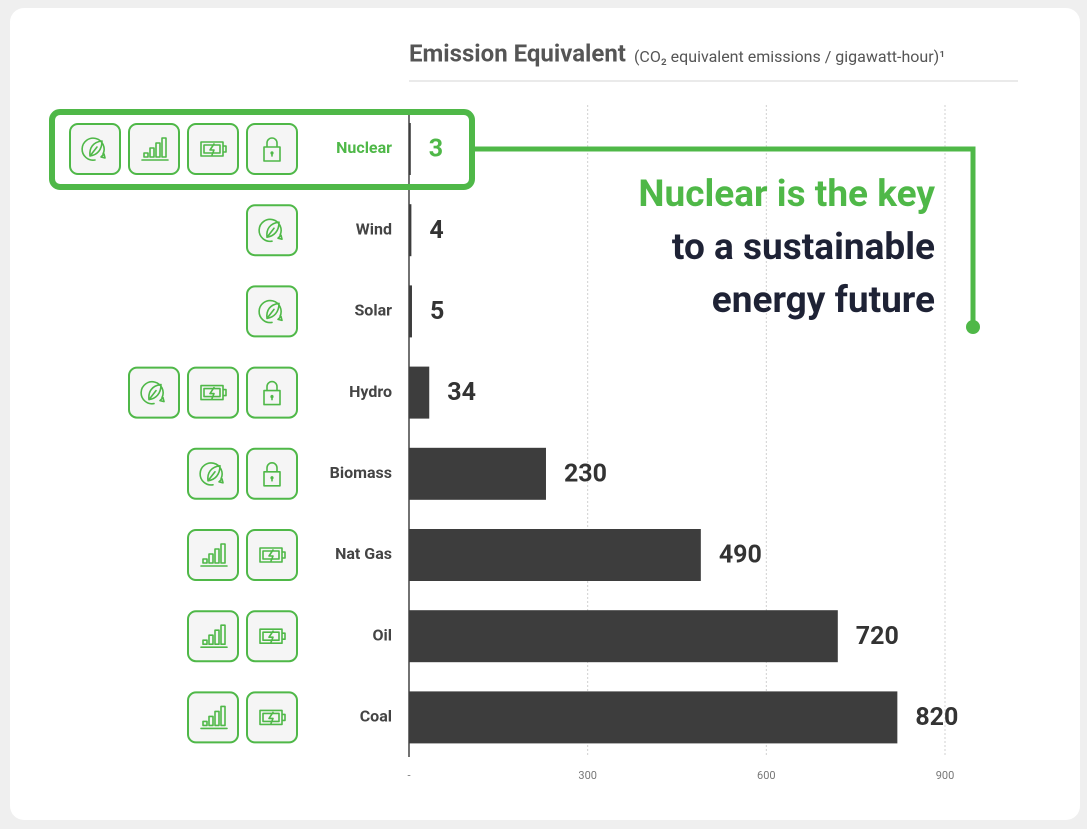 The height and width of the screenshot is (829, 1087). I want to click on x-tick-label: 600, so click(766, 775).